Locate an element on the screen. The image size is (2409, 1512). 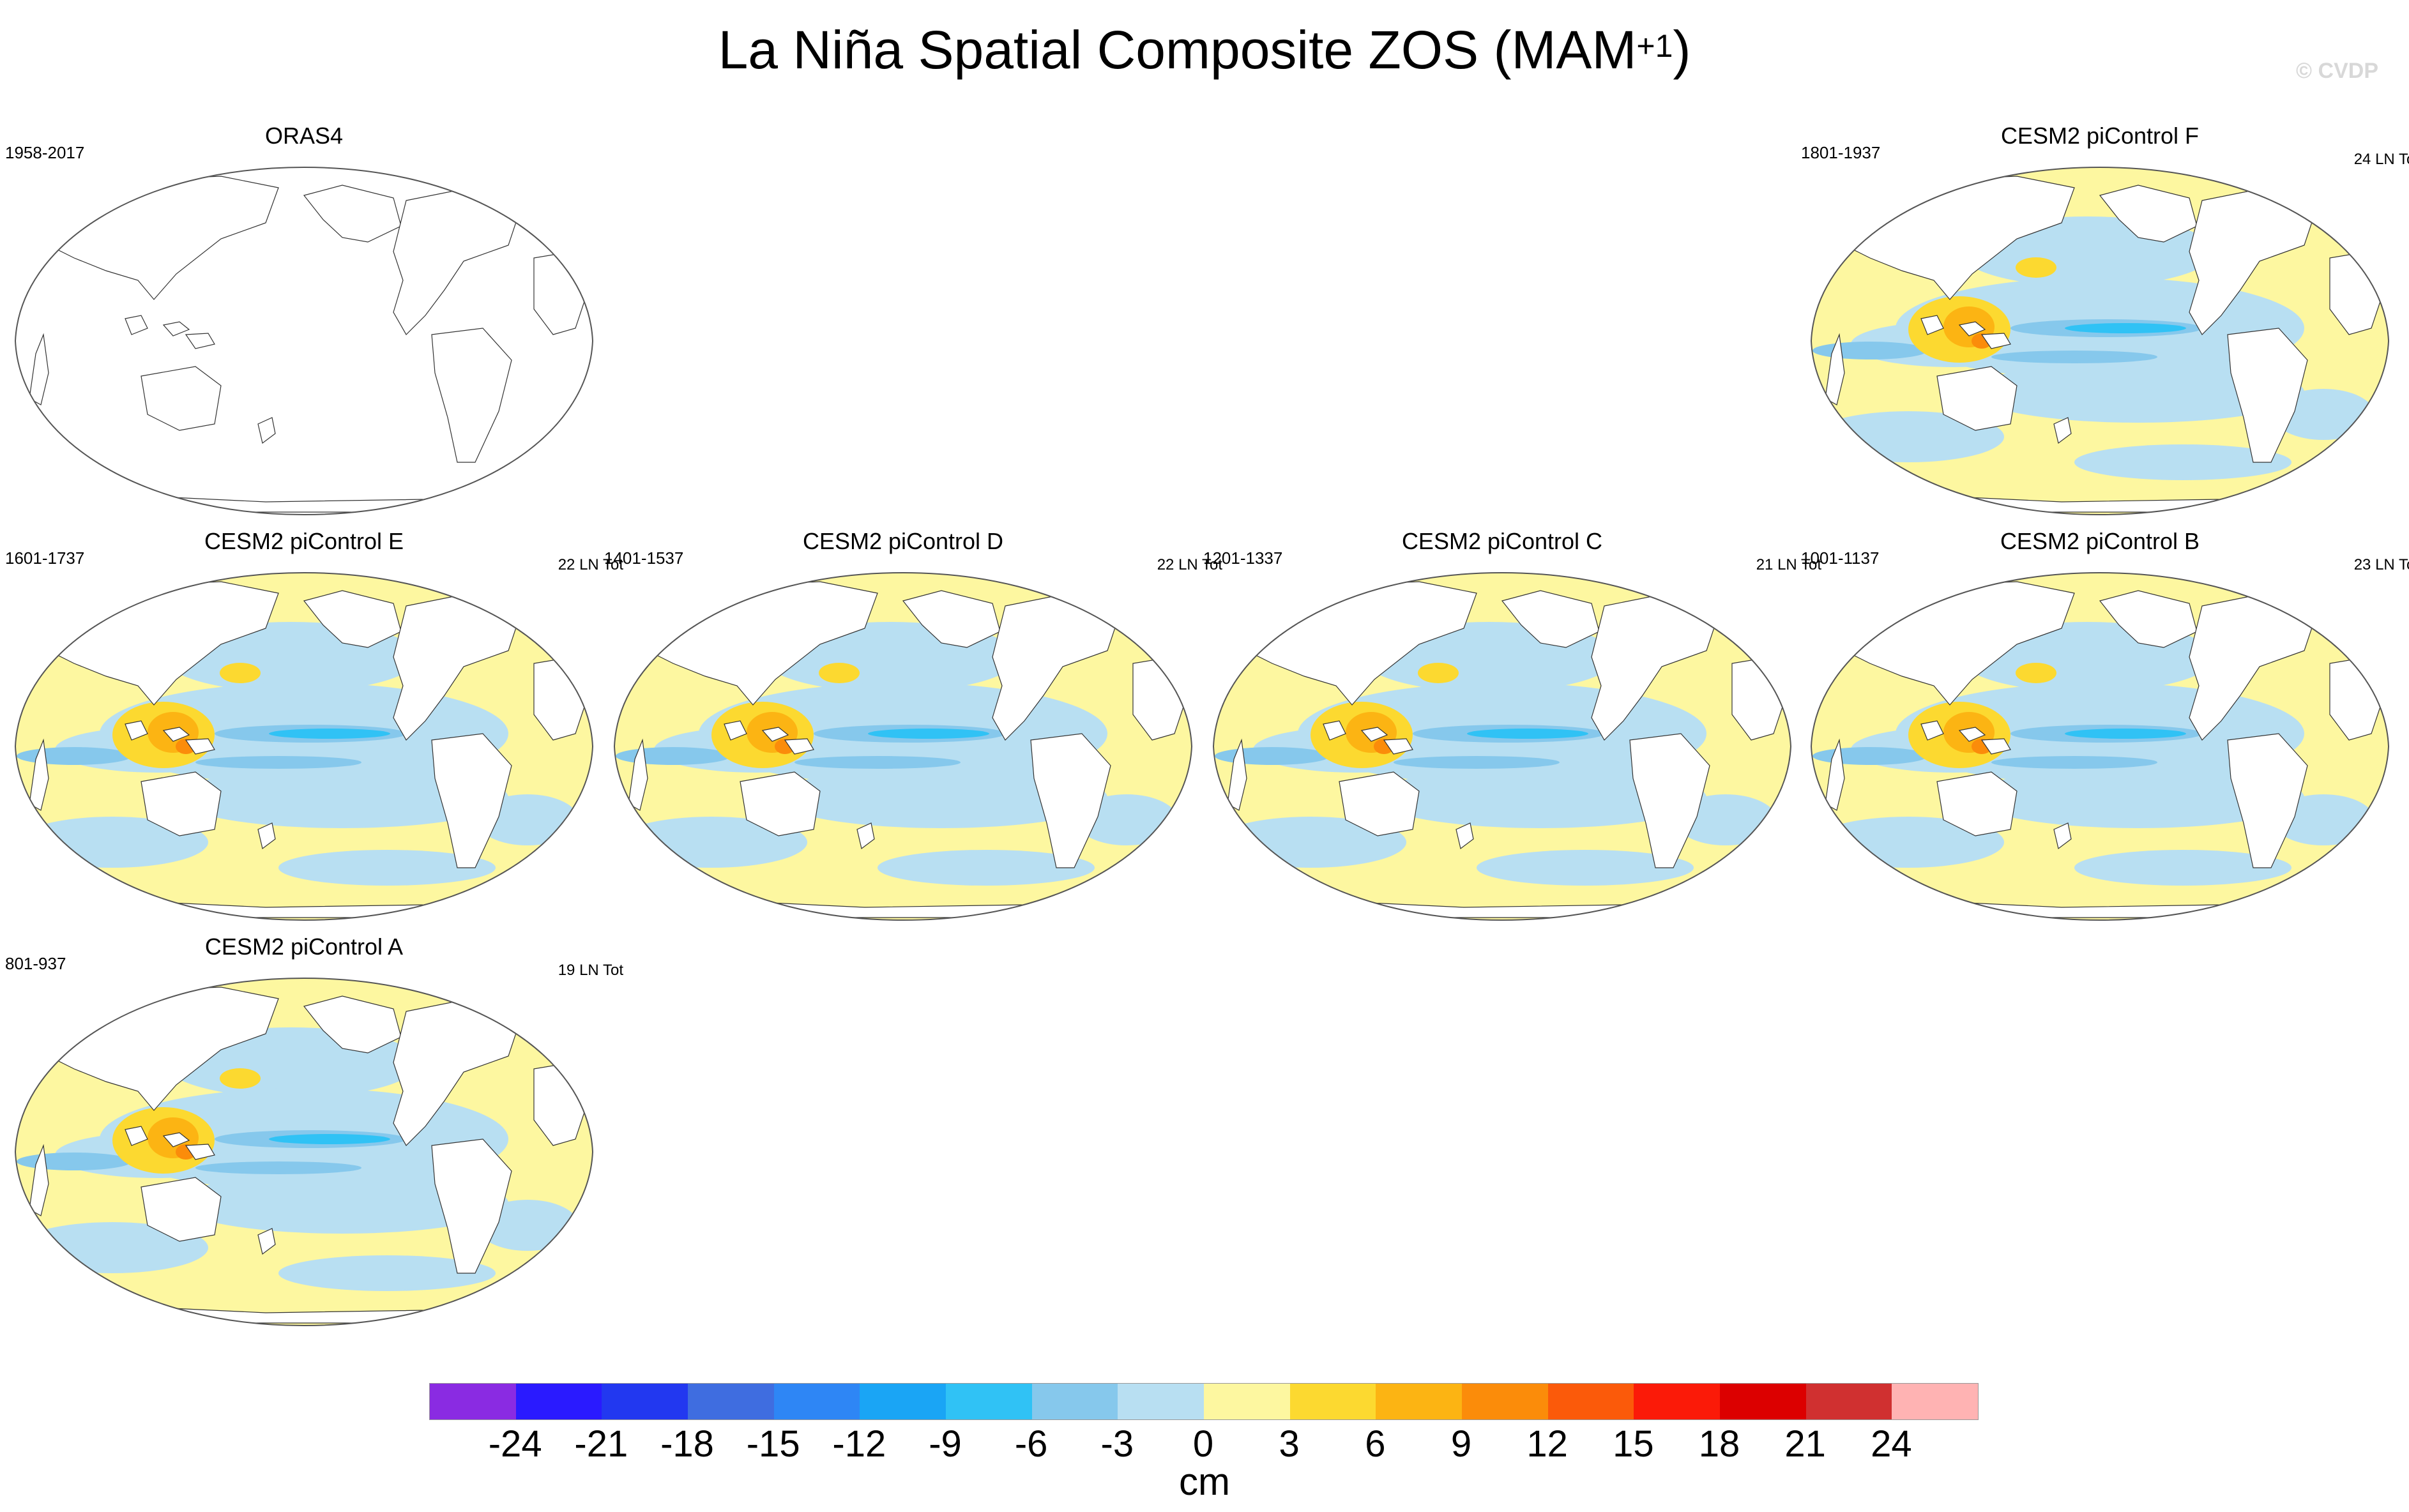
panel-cesm2-e: CESM2 piControl E 1601-1737 22 LN Tot is located at coordinates (314, 724).